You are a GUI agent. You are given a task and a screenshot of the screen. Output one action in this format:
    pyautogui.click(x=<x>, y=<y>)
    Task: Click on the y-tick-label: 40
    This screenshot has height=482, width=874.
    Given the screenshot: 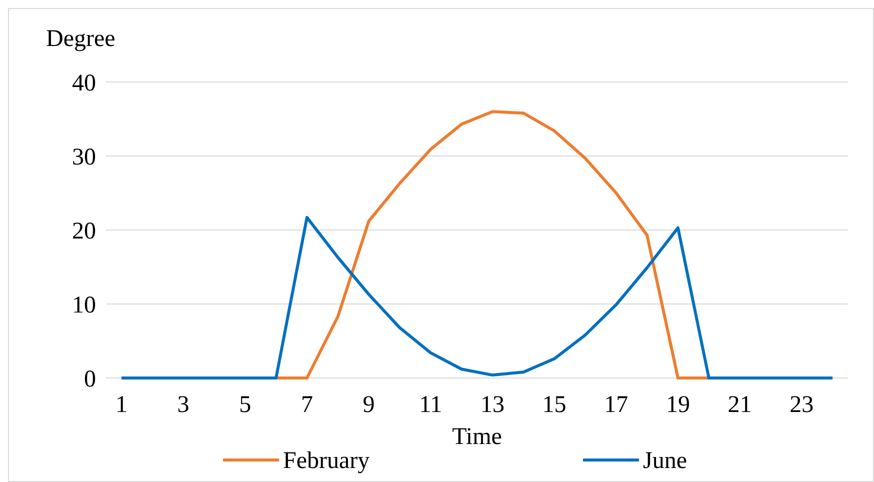 What is the action you would take?
    pyautogui.click(x=84, y=83)
    